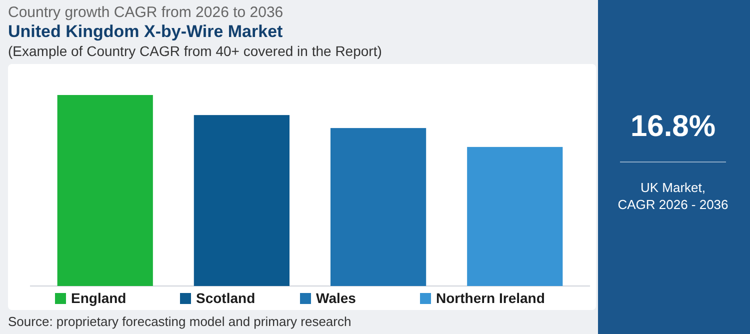  I want to click on text: Country growth CAGR from 2026 to 2036, so click(146, 12).